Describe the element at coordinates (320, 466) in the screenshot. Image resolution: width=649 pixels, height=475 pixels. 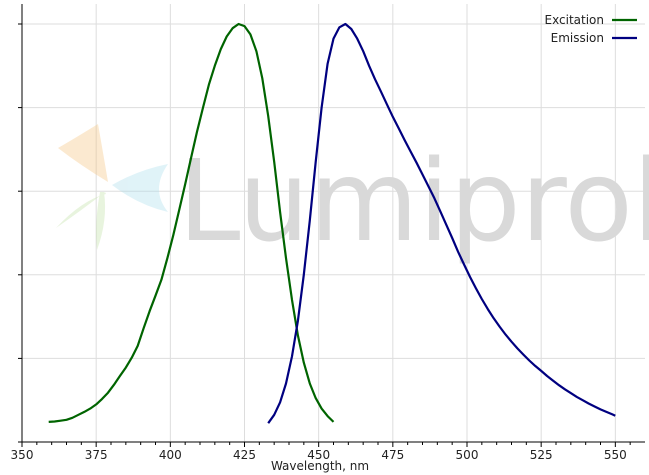
I see `x-axis-label: Wavelength, nm` at that location.